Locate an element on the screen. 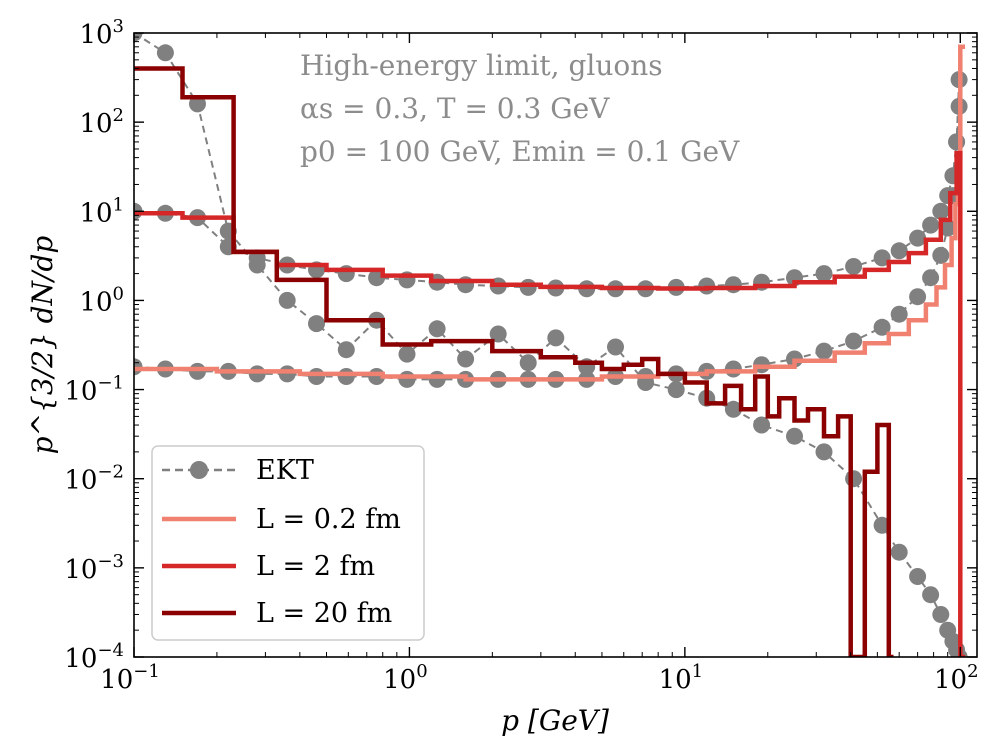  legend-box is located at coordinates (288, 543).